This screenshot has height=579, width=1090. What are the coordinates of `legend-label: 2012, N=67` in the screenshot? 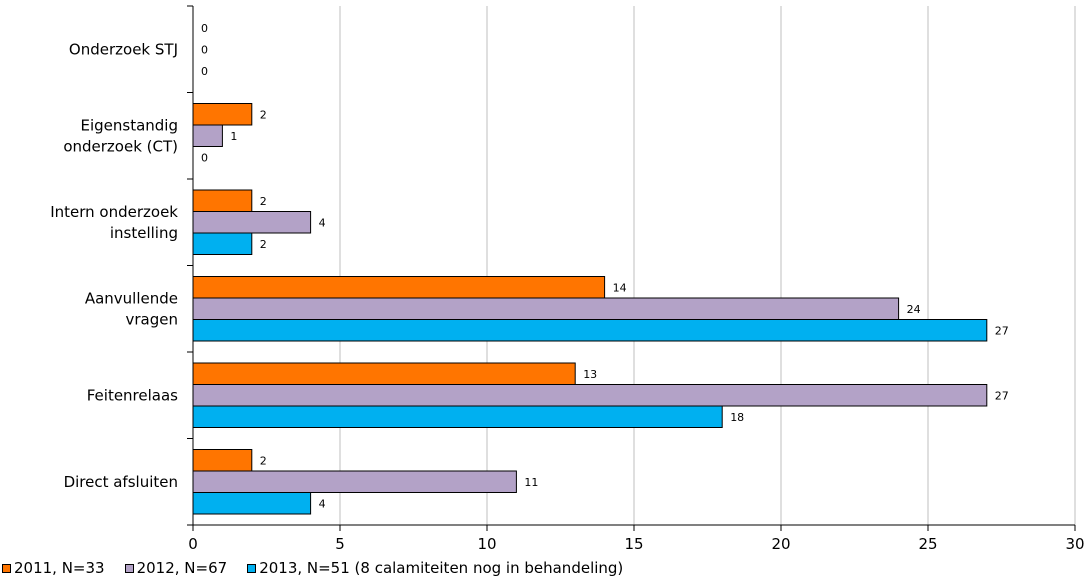 It's located at (182, 568).